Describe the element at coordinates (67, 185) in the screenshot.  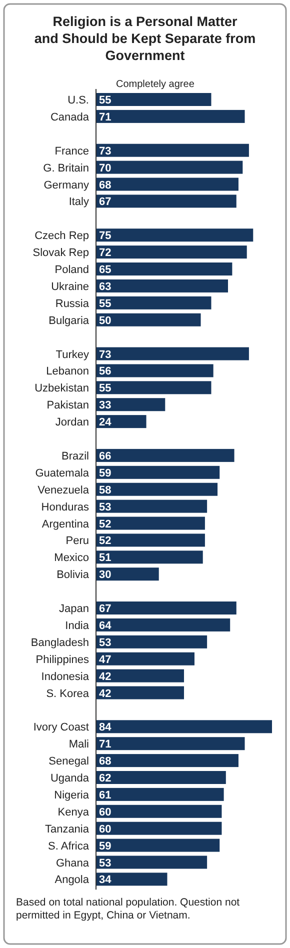
I see `y-tick-label: Germany` at that location.